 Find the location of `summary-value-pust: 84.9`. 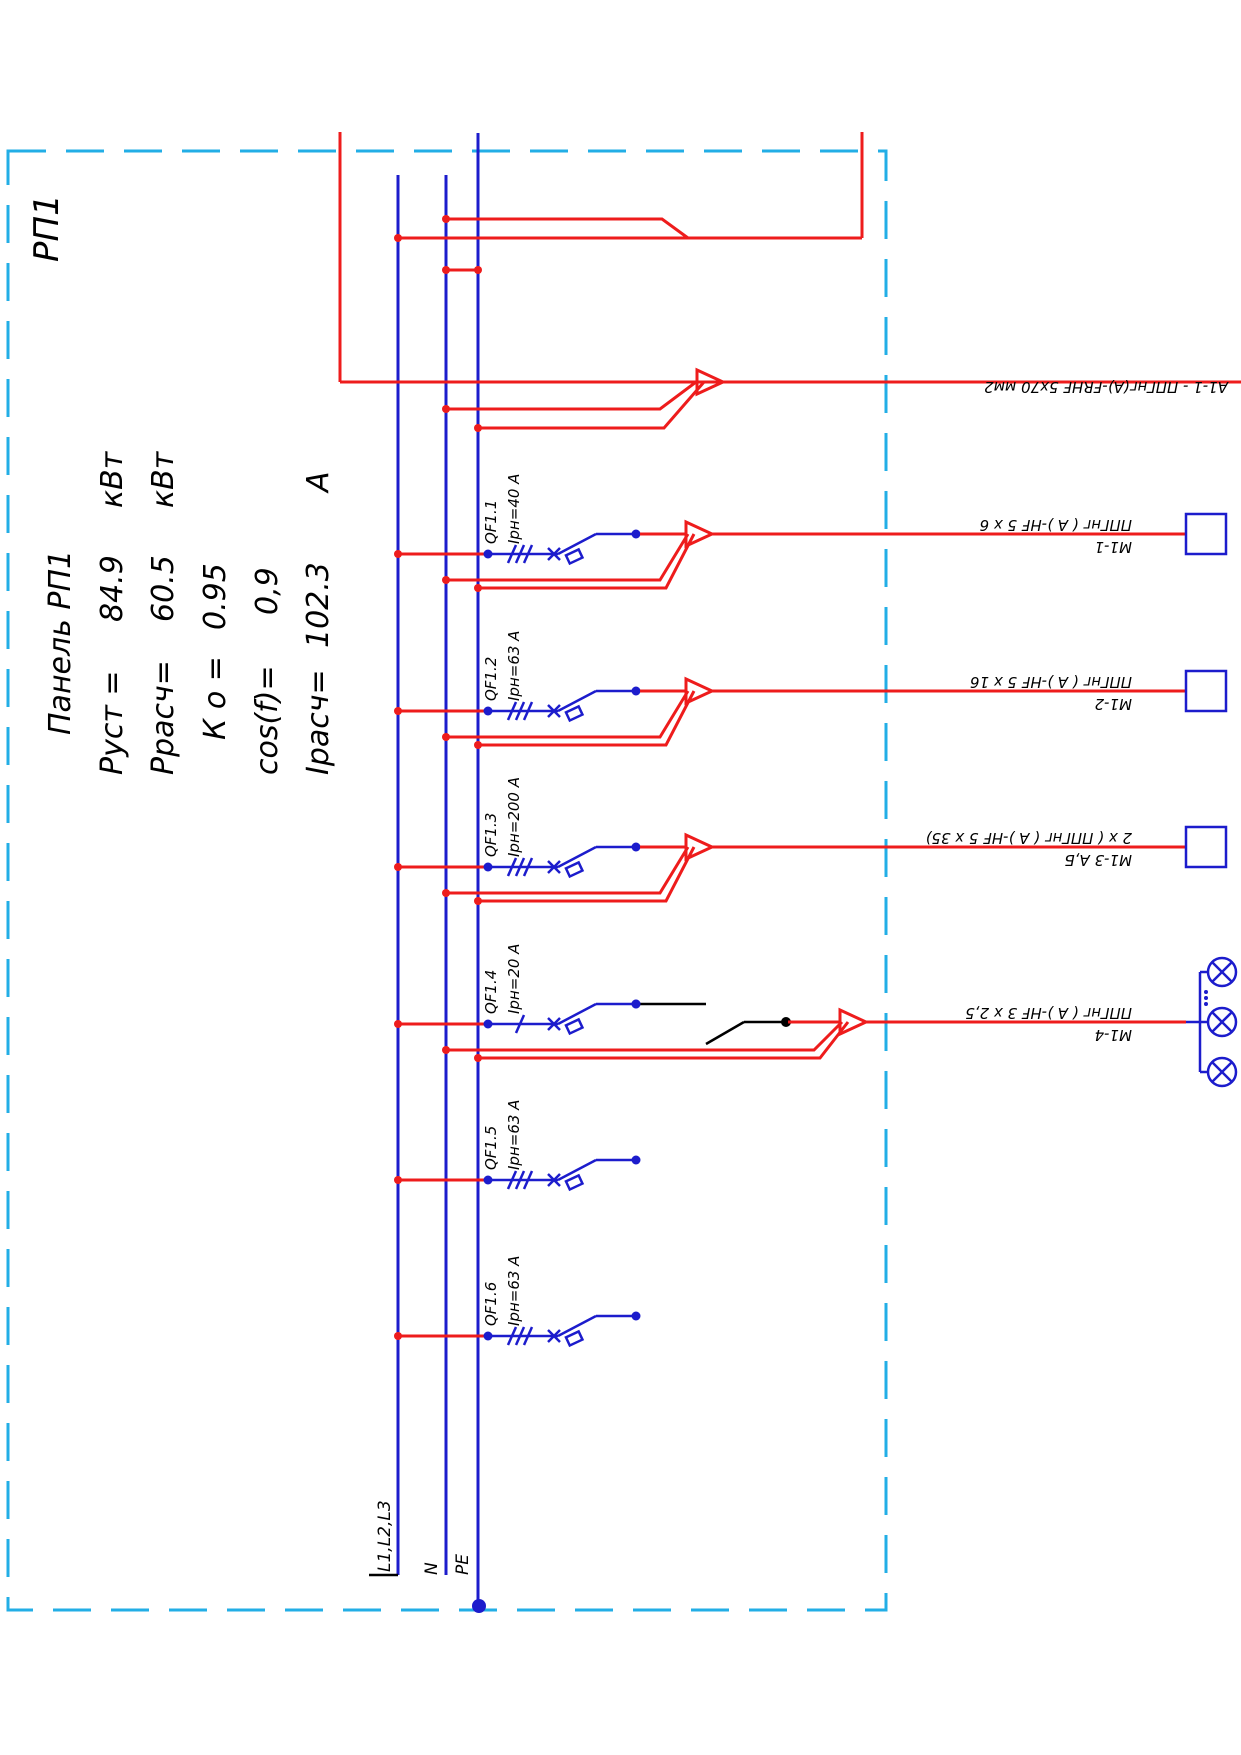

summary-value-pust: 84.9 is located at coordinates (112, 588).